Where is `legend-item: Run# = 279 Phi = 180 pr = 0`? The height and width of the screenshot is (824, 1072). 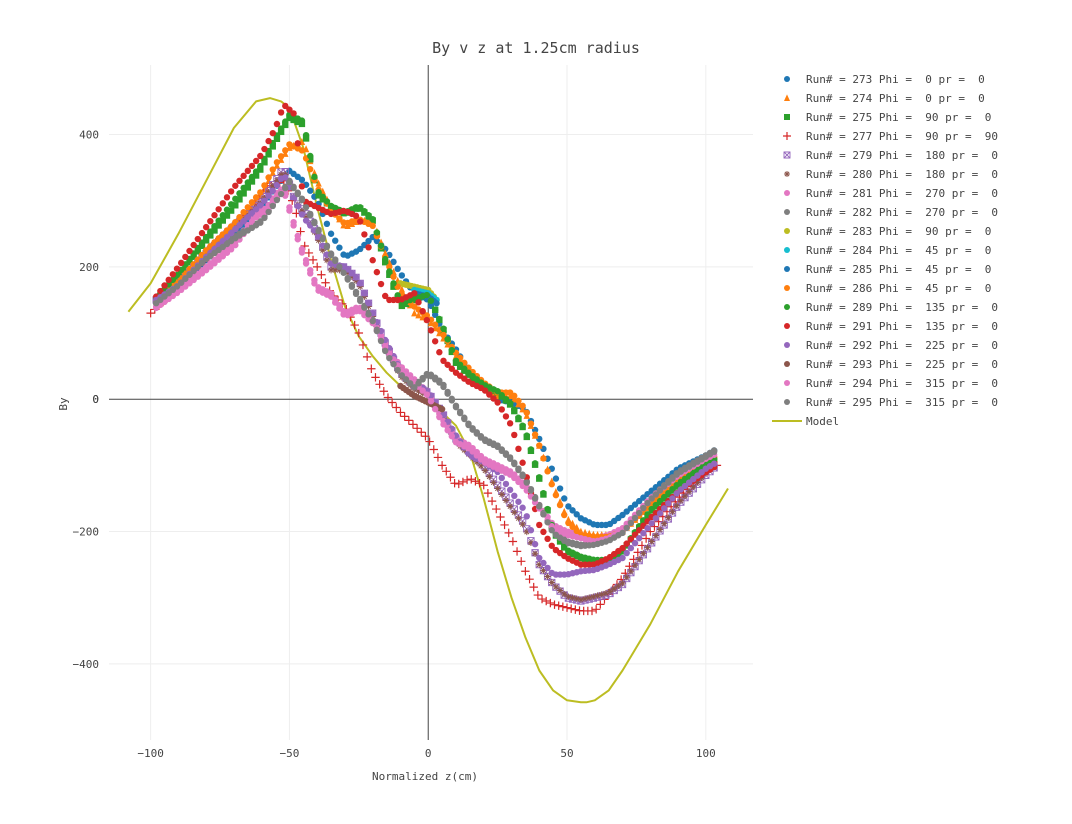 legend-item: Run# = 279 Phi = 180 pr = 0 is located at coordinates (890, 155).